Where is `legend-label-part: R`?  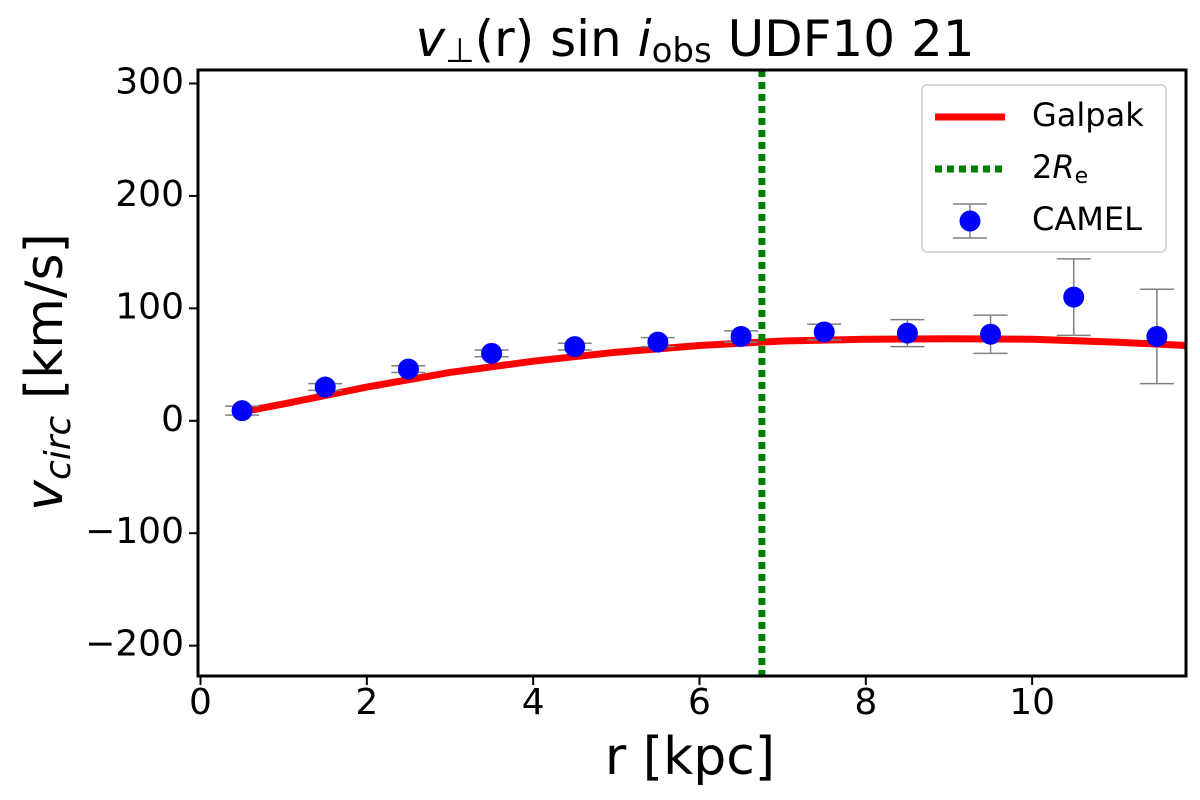
legend-label-part: R is located at coordinates (1063, 167).